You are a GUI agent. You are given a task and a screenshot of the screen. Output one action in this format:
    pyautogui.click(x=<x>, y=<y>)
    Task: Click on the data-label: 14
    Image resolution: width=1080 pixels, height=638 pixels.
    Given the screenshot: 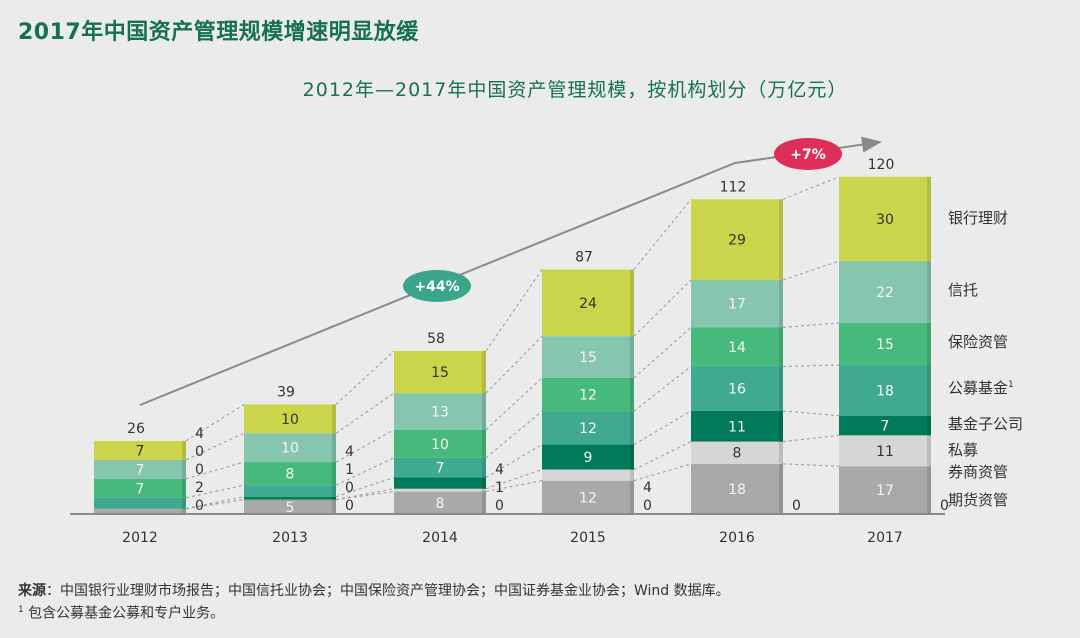 What is the action you would take?
    pyautogui.click(x=737, y=348)
    